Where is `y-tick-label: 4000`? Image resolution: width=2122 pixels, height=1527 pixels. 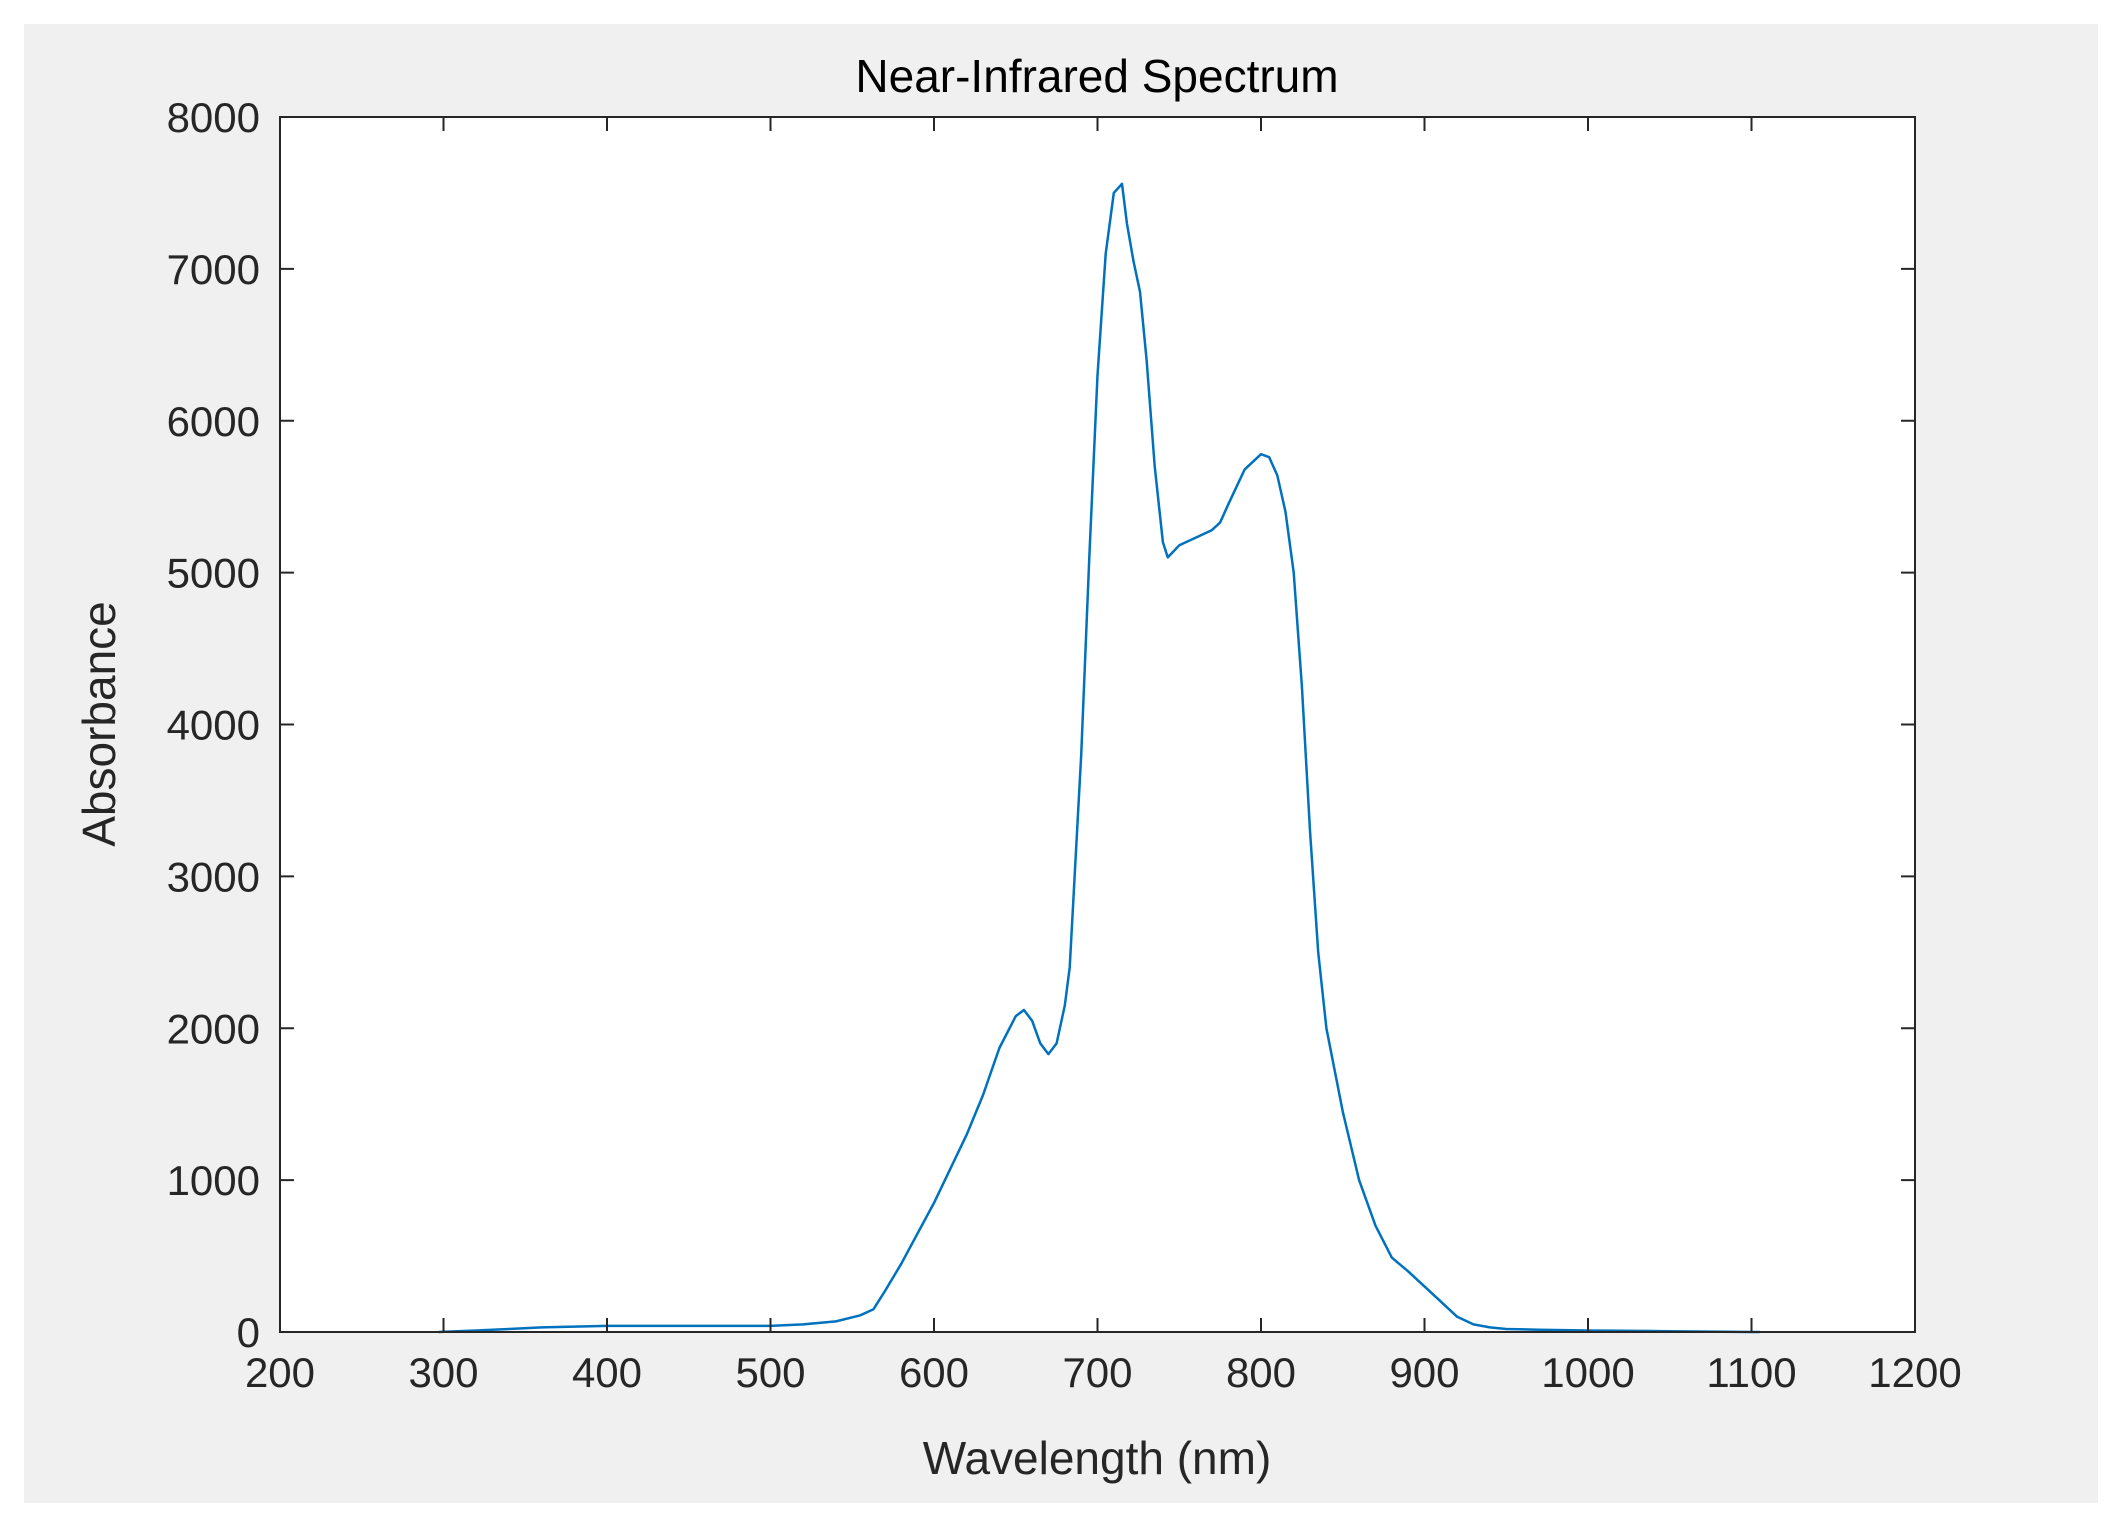
y-tick-label: 4000 is located at coordinates (213, 725).